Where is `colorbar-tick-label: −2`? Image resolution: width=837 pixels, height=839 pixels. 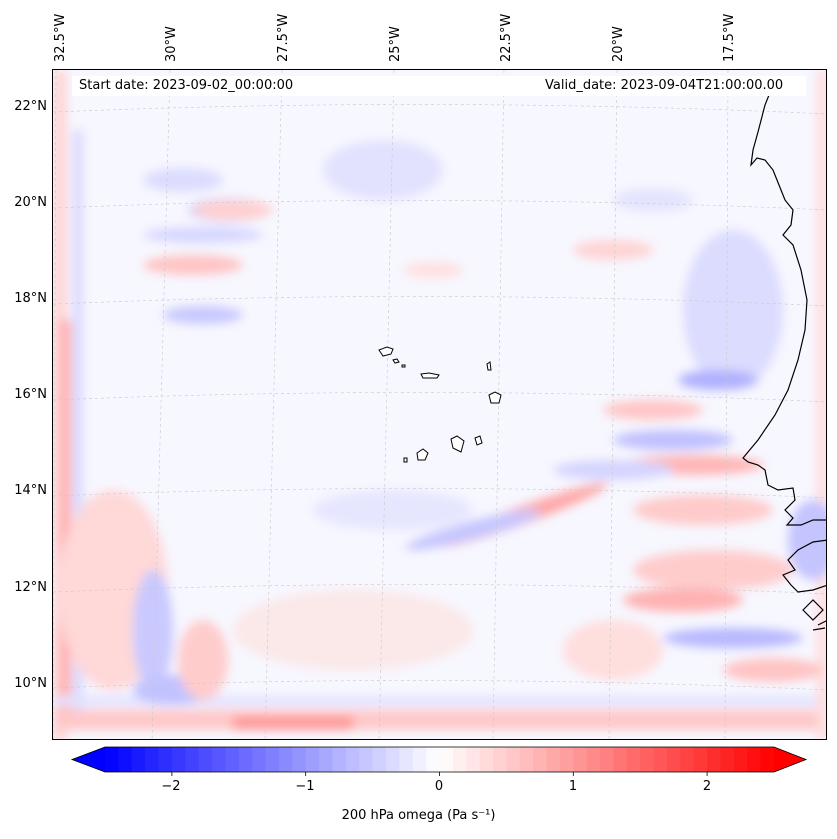
colorbar-tick-label: −2 is located at coordinates (171, 786).